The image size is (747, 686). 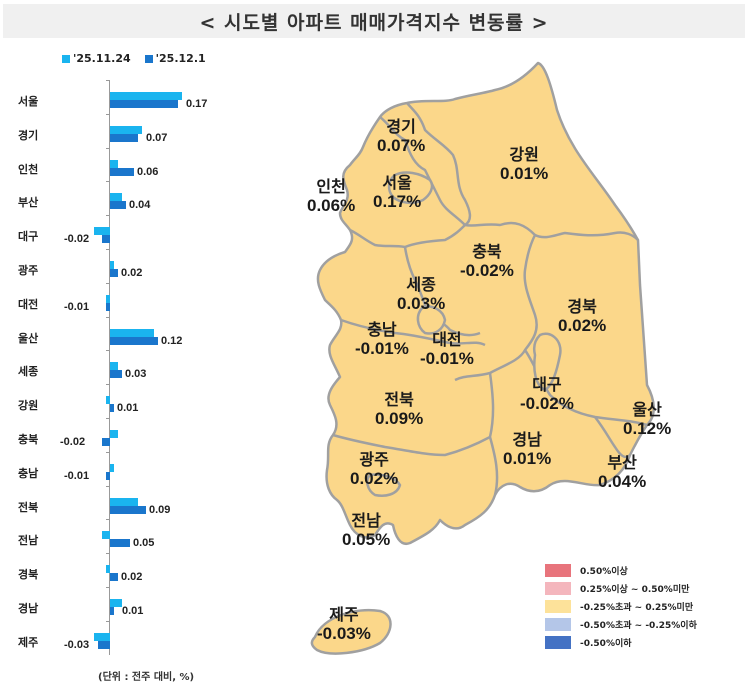 I want to click on map-region-label: 대구 -0.02%, so click(x=547, y=394).